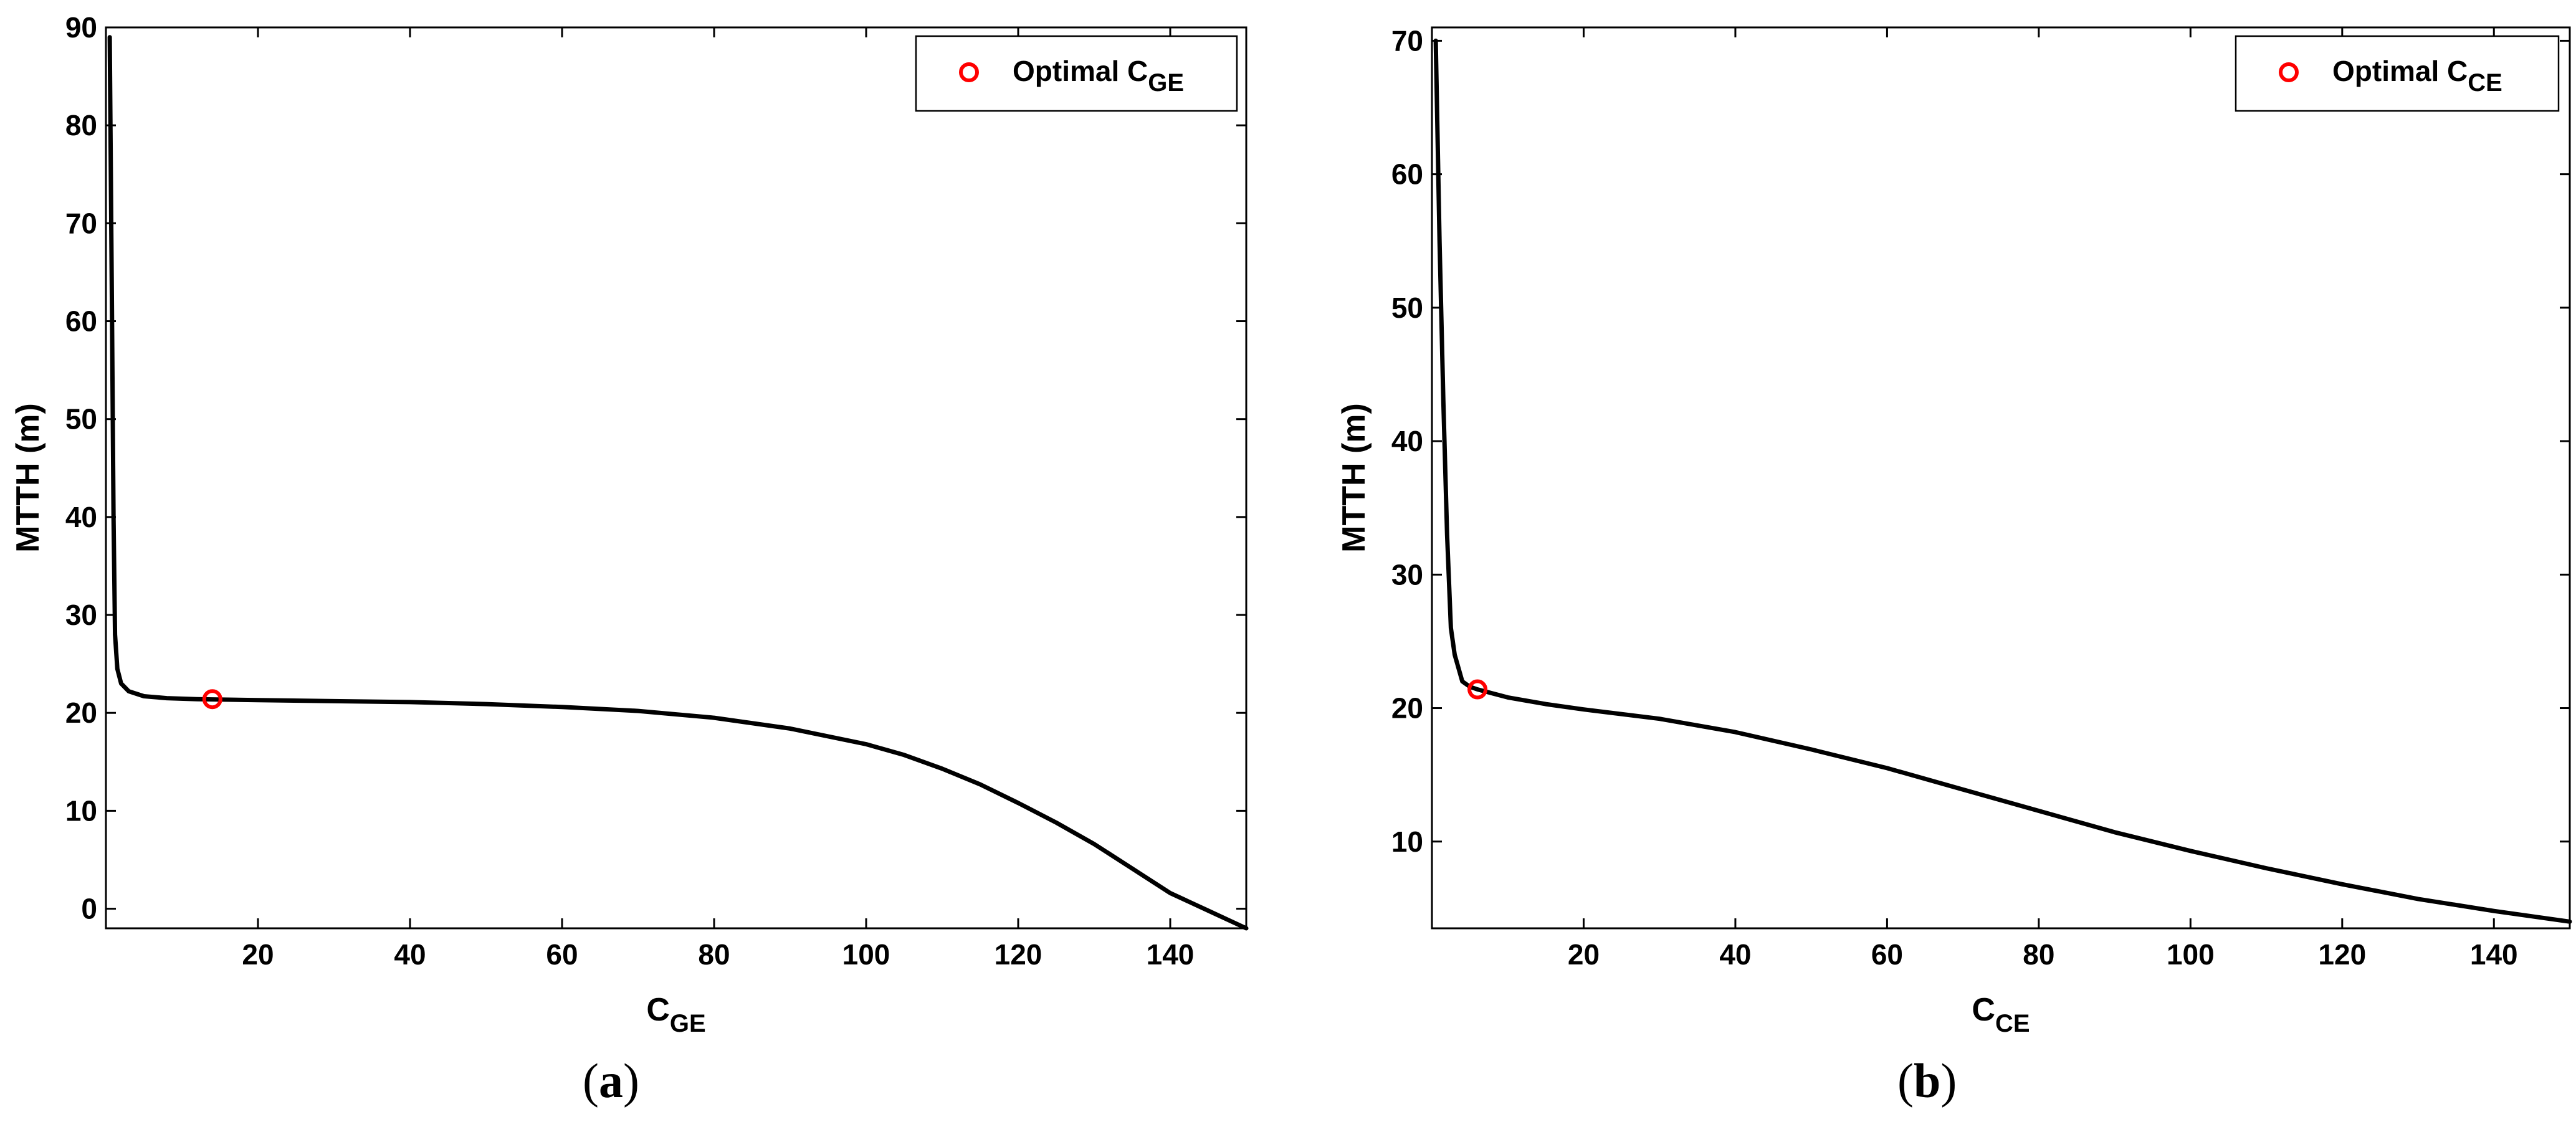 The width and height of the screenshot is (2576, 1142). I want to click on y-tick-label: 0, so click(89, 909).